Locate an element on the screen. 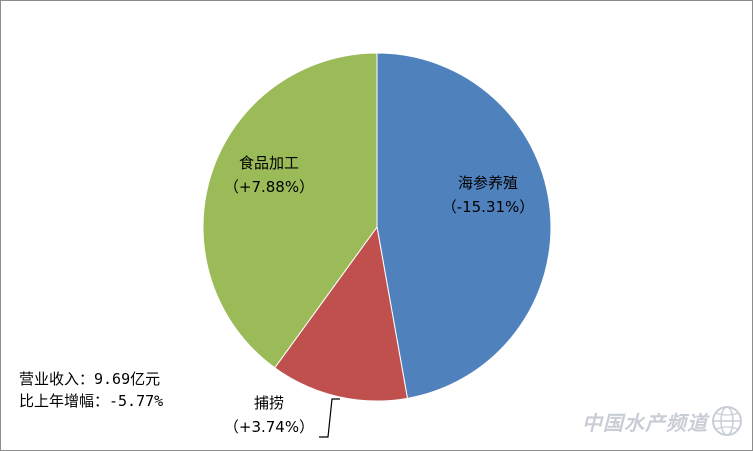  leader-line-fishing is located at coordinates (329, 418).